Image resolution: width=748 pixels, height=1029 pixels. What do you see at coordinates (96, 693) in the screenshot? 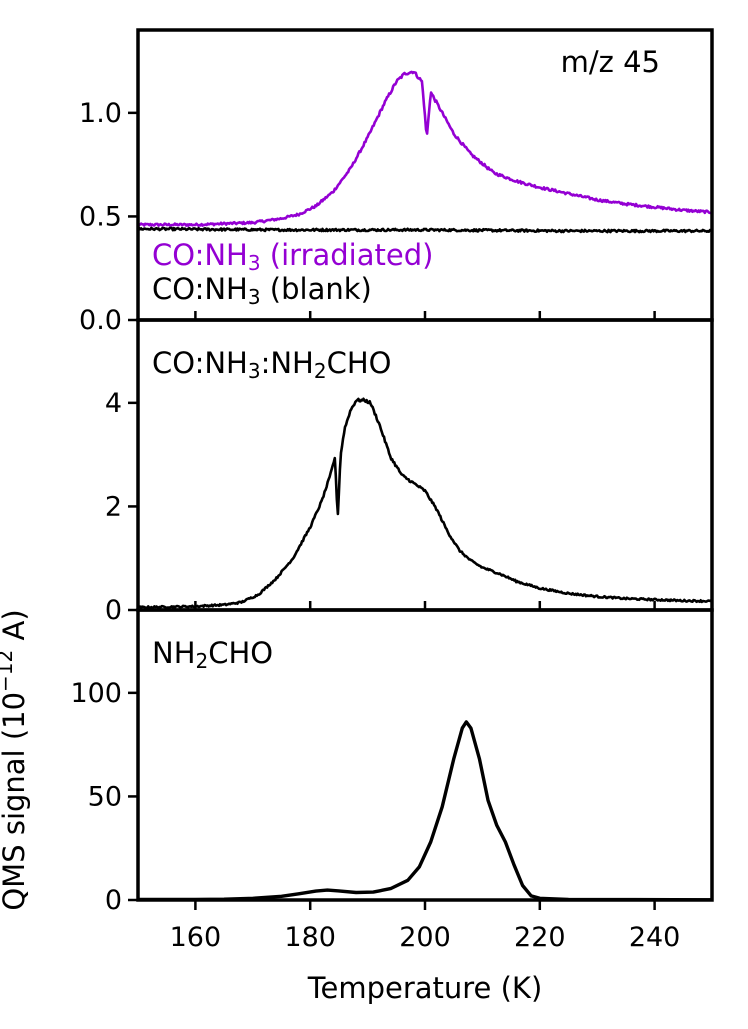
I see `y-tick-label-3-3: 100` at bounding box center [96, 693].